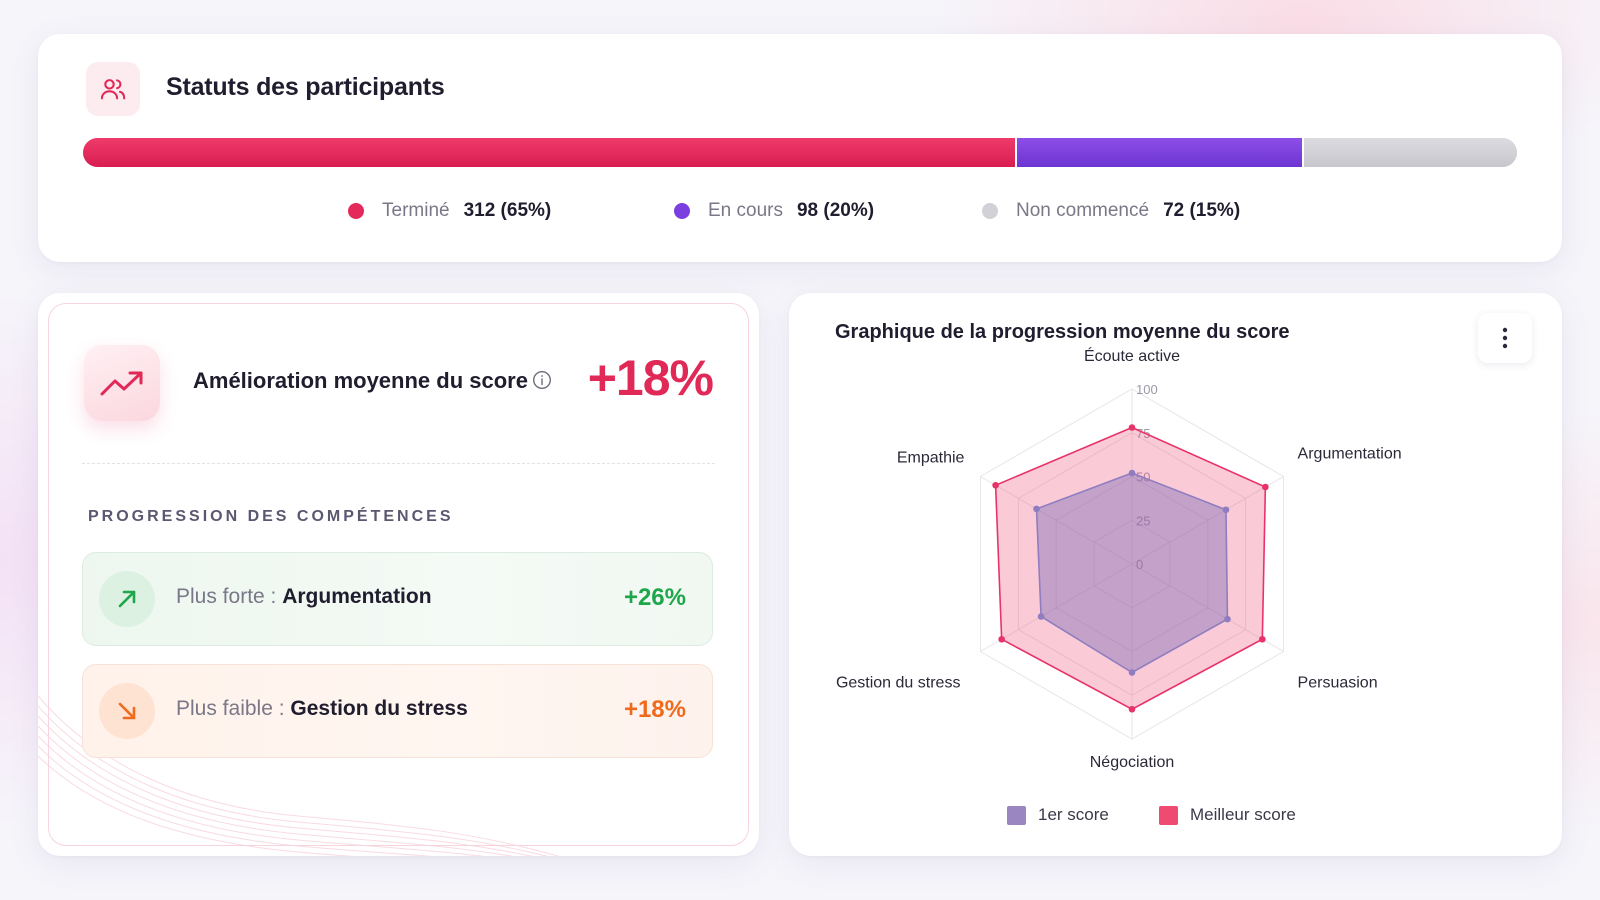 The image size is (1600, 900). I want to click on axis-label: Argumentation, so click(1350, 454).